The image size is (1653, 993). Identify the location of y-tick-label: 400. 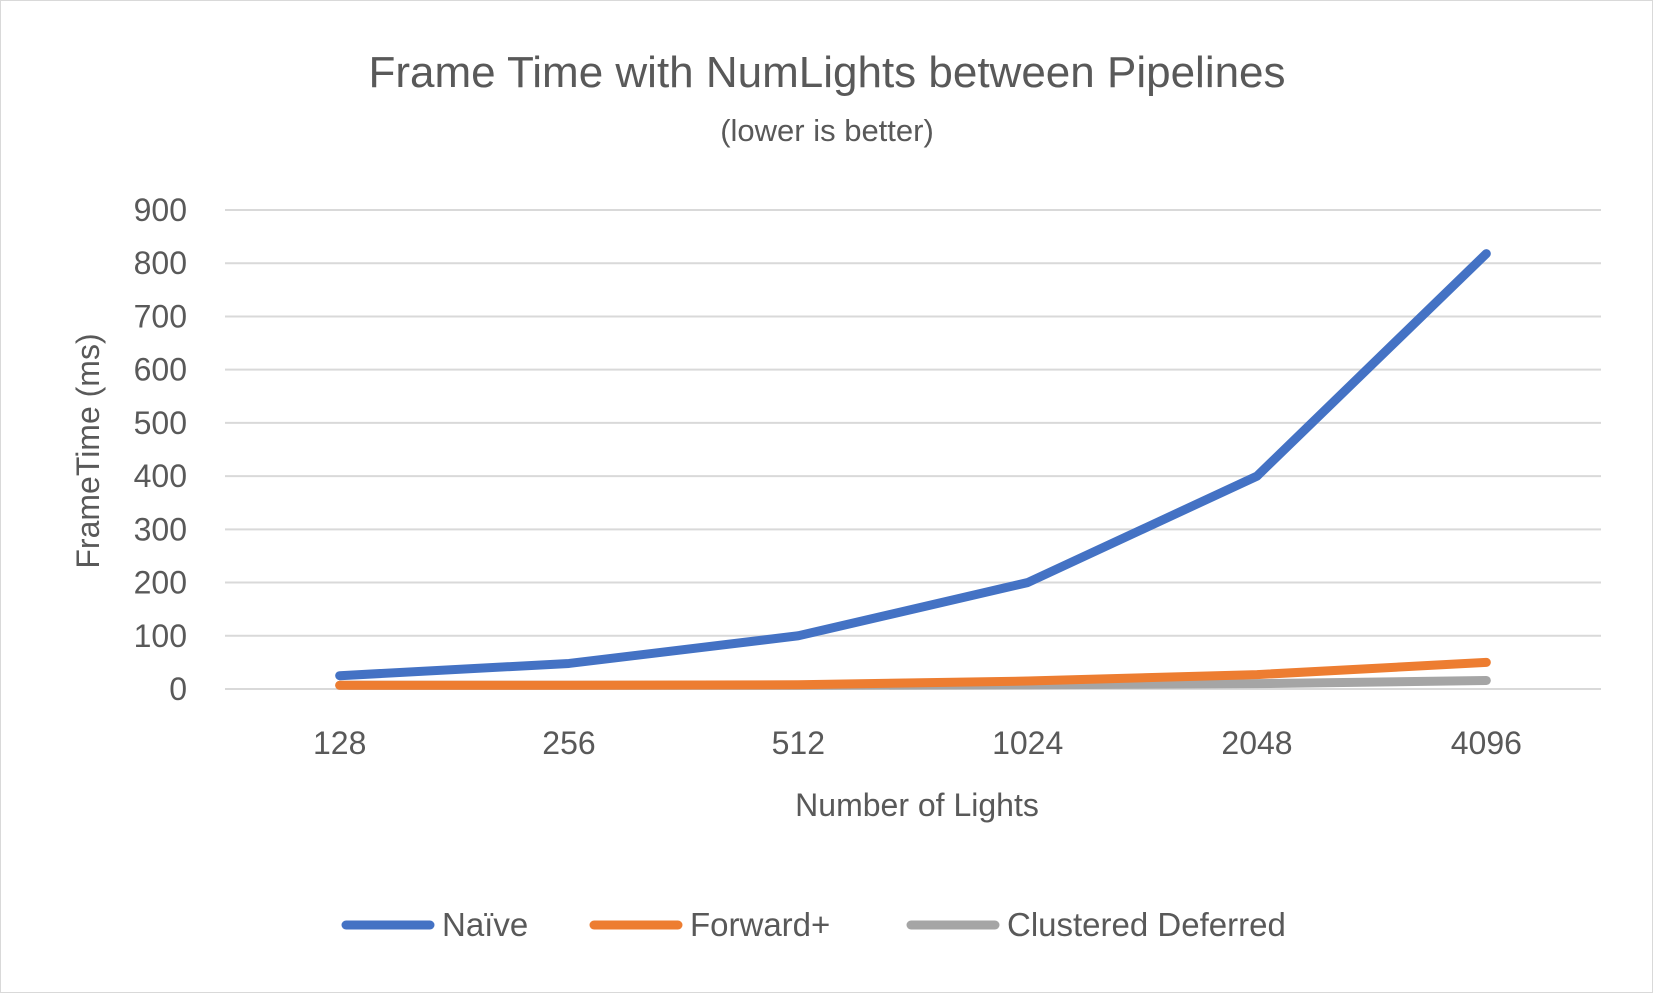
(160, 476).